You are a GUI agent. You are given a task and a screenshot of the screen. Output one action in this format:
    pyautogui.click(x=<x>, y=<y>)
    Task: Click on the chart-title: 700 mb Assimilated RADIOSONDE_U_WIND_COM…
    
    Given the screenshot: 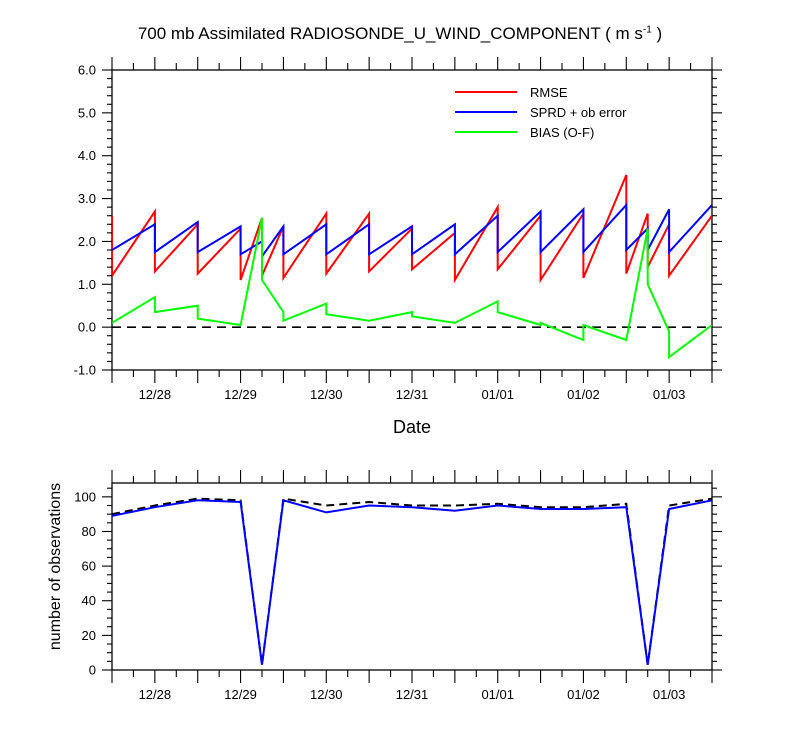 What is the action you would take?
    pyautogui.click(x=400, y=34)
    